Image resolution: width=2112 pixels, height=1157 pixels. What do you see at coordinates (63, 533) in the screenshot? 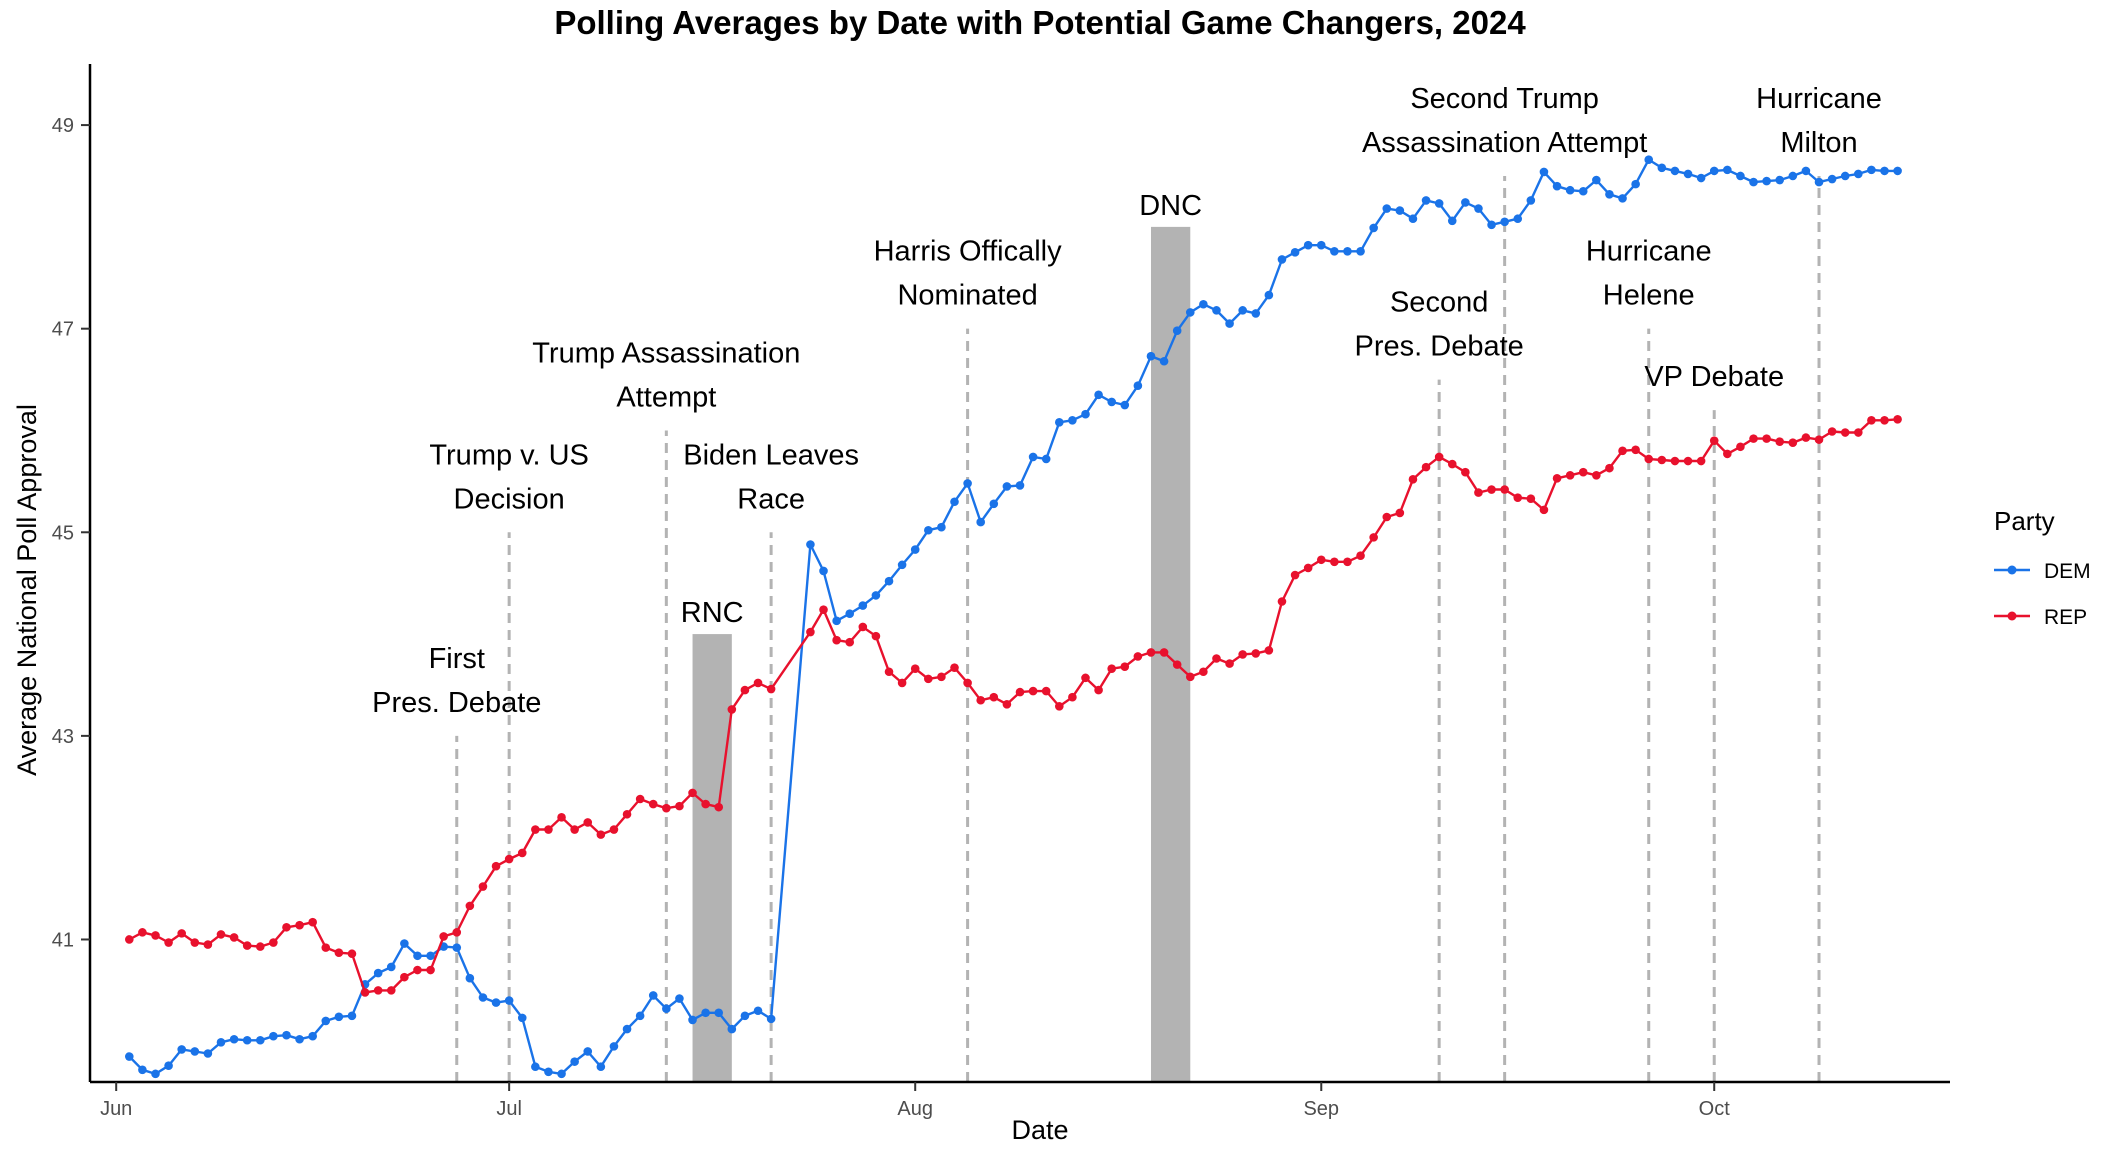
I see `y-tick-label-45: 45` at bounding box center [63, 533].